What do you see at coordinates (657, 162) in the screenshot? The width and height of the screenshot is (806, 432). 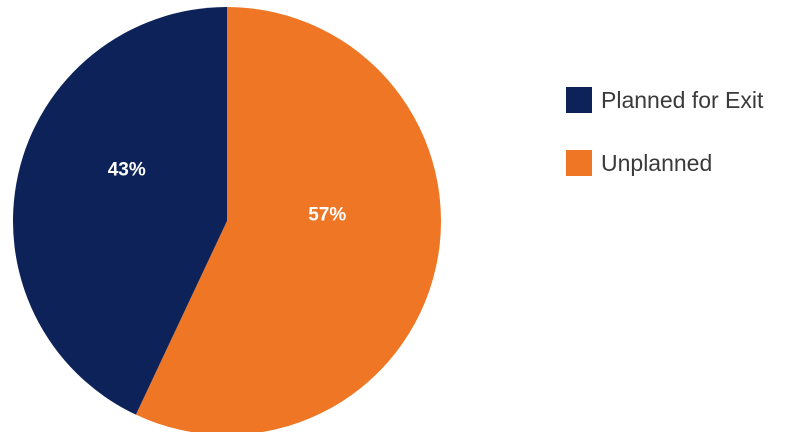 I see `legend-label-unplanned: Unplanned` at bounding box center [657, 162].